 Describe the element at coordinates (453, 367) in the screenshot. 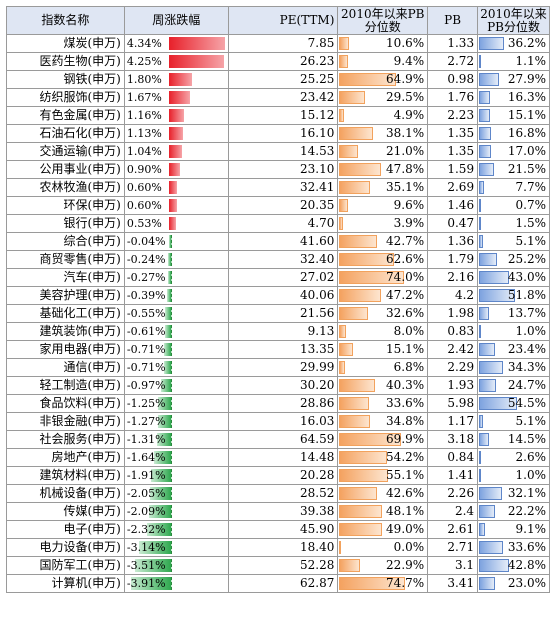

I see `pb-cell: 2.29` at that location.